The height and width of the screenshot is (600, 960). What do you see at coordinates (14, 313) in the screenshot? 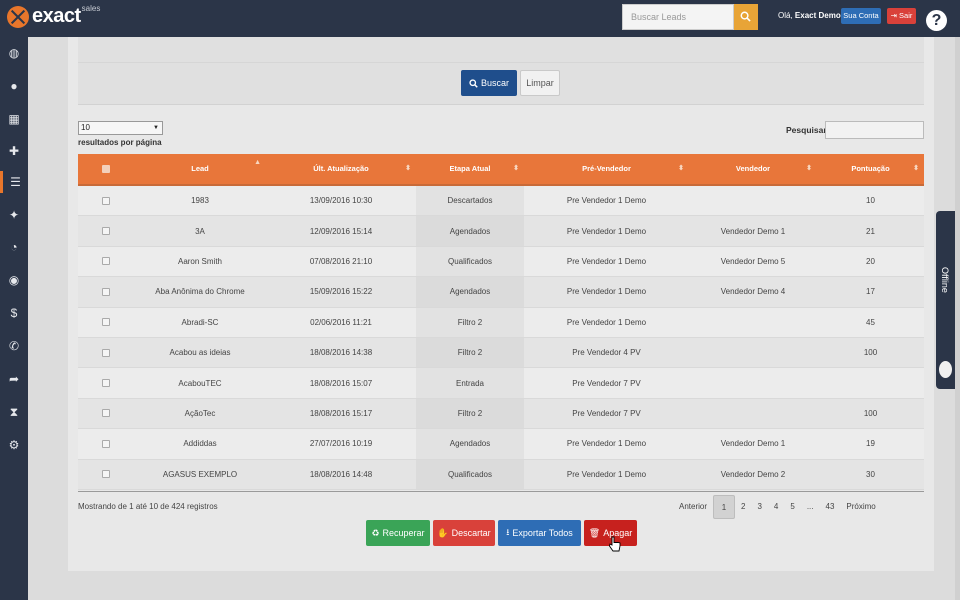
I see `dollar-icon: $` at bounding box center [14, 313].